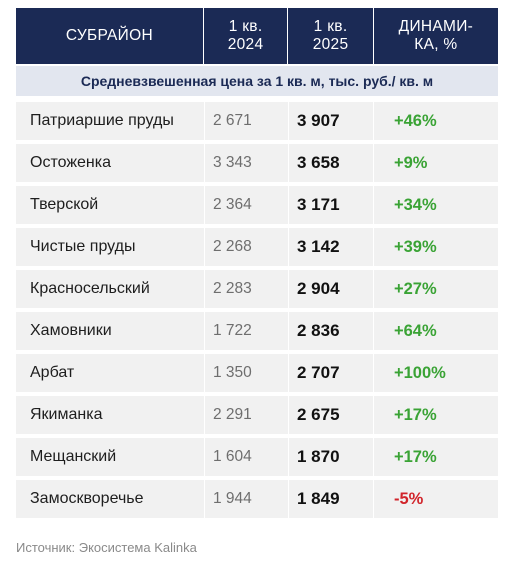 This screenshot has height=563, width=516. Describe the element at coordinates (330, 415) in the screenshot. I see `price-q1-2025: 2 675` at that location.